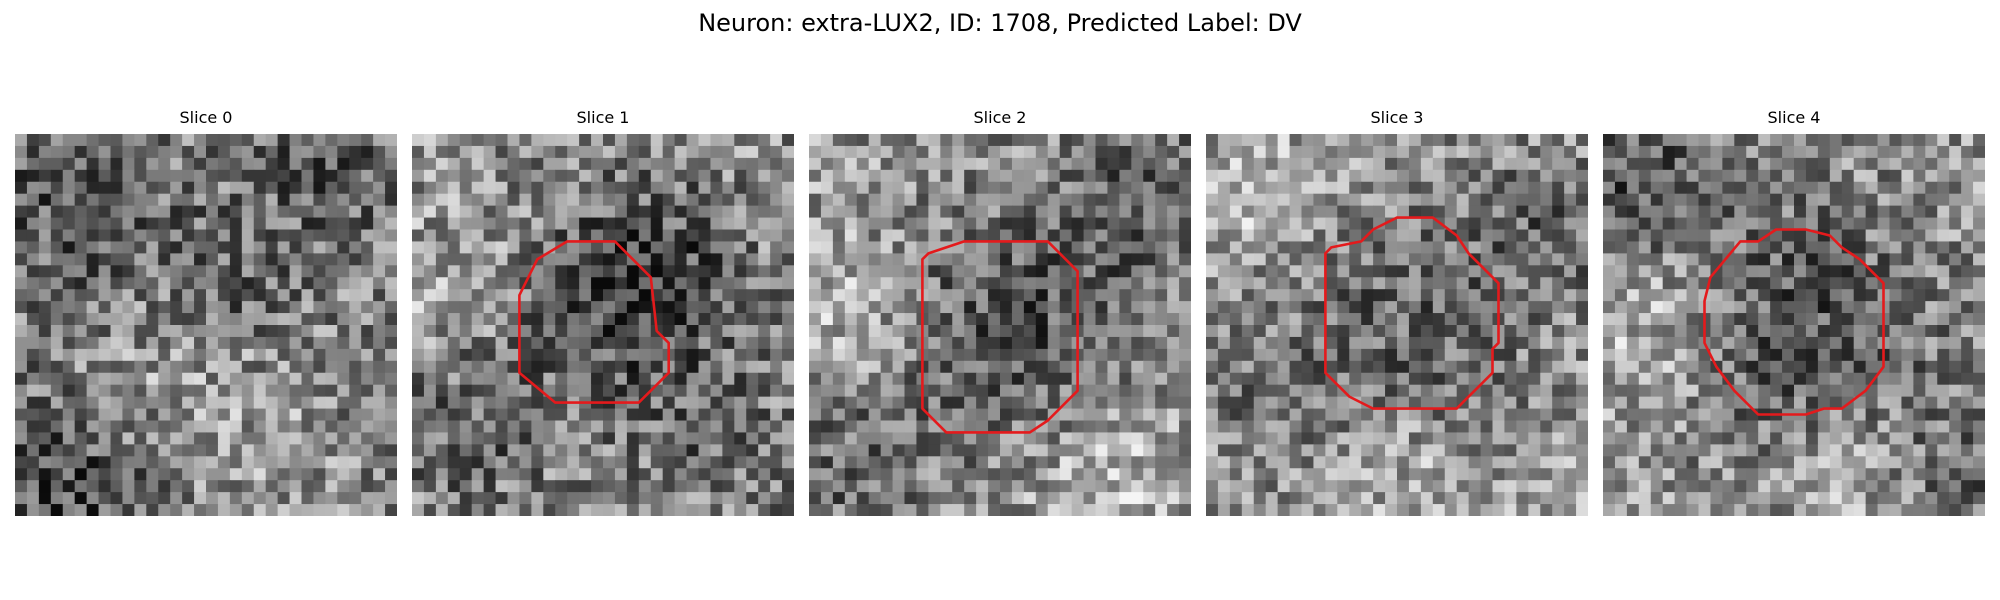 Image resolution: width=2000 pixels, height=600 pixels. Describe the element at coordinates (603, 117) in the screenshot. I see `slice-title: Slice 1` at that location.